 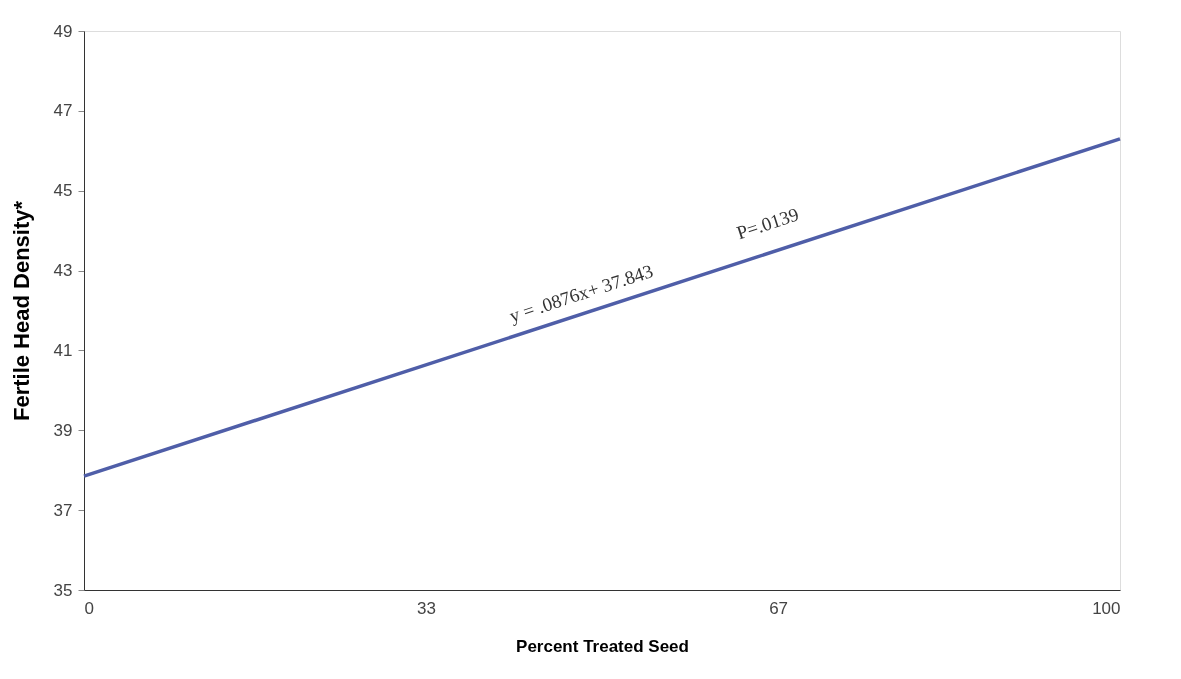 What do you see at coordinates (779, 608) in the screenshot?
I see `x-tick-label: 67` at bounding box center [779, 608].